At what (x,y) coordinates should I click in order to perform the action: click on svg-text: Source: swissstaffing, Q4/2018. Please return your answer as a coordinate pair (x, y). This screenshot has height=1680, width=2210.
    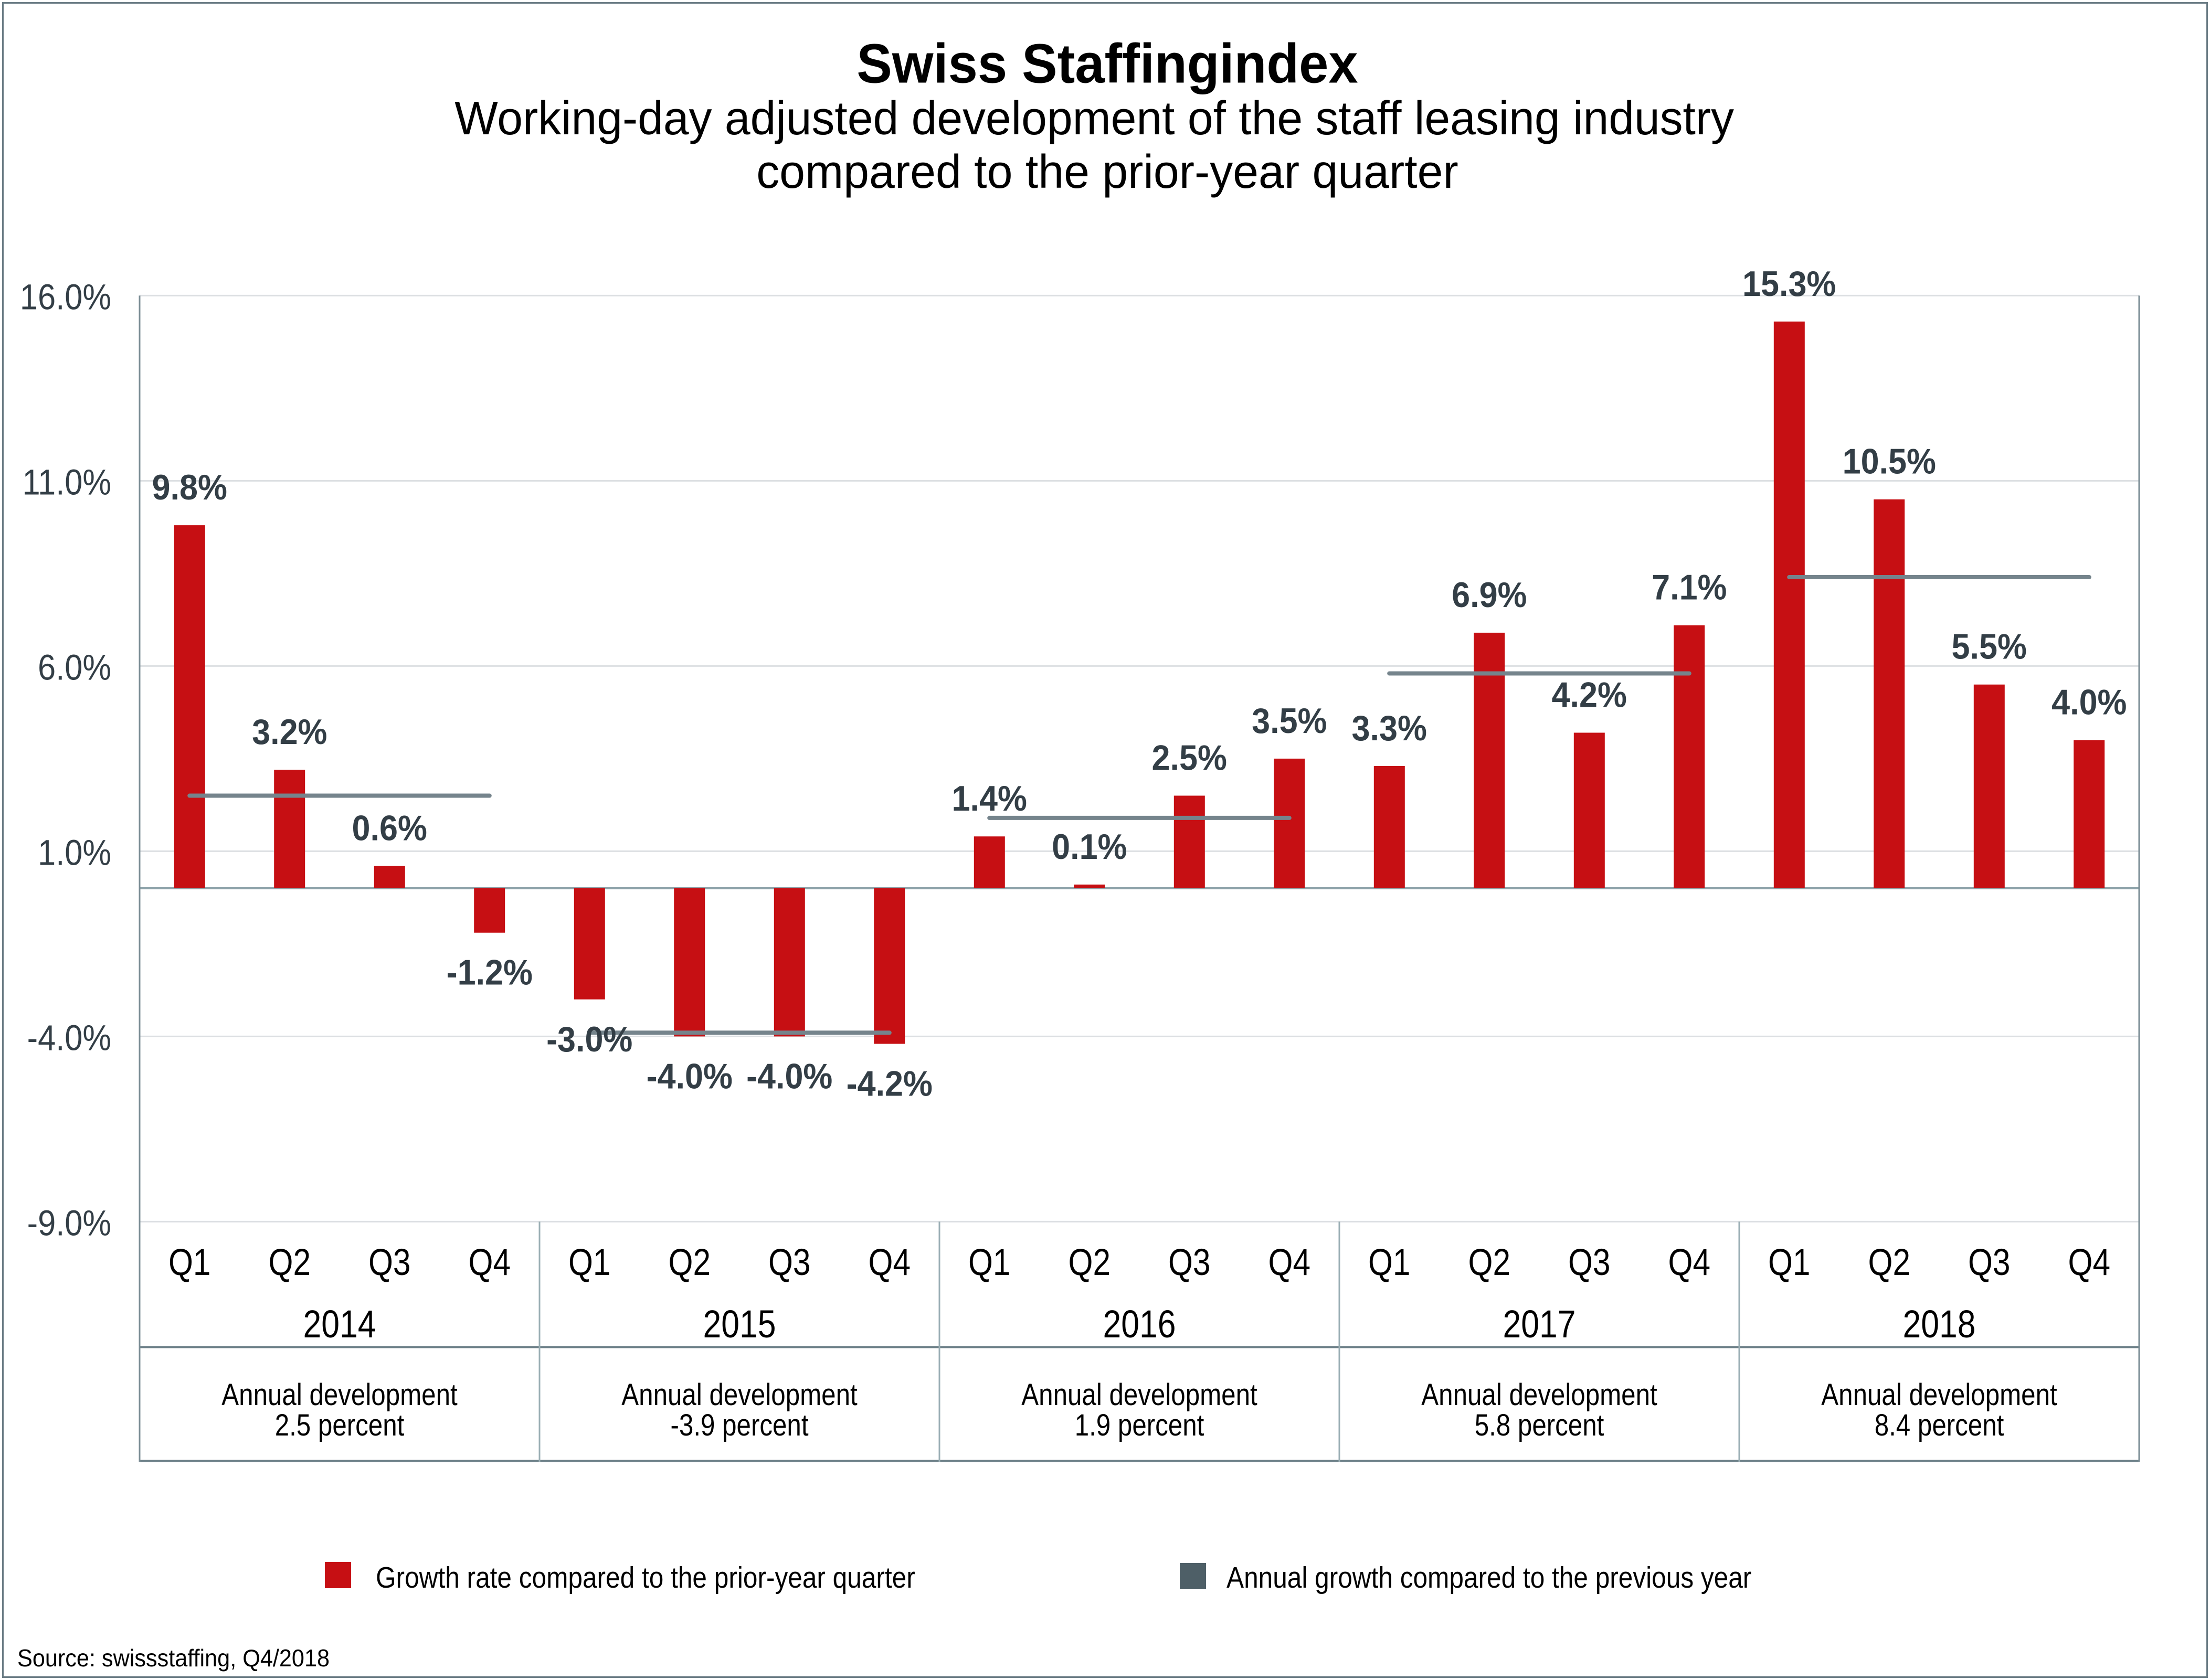
    Looking at the image, I should click on (173, 1658).